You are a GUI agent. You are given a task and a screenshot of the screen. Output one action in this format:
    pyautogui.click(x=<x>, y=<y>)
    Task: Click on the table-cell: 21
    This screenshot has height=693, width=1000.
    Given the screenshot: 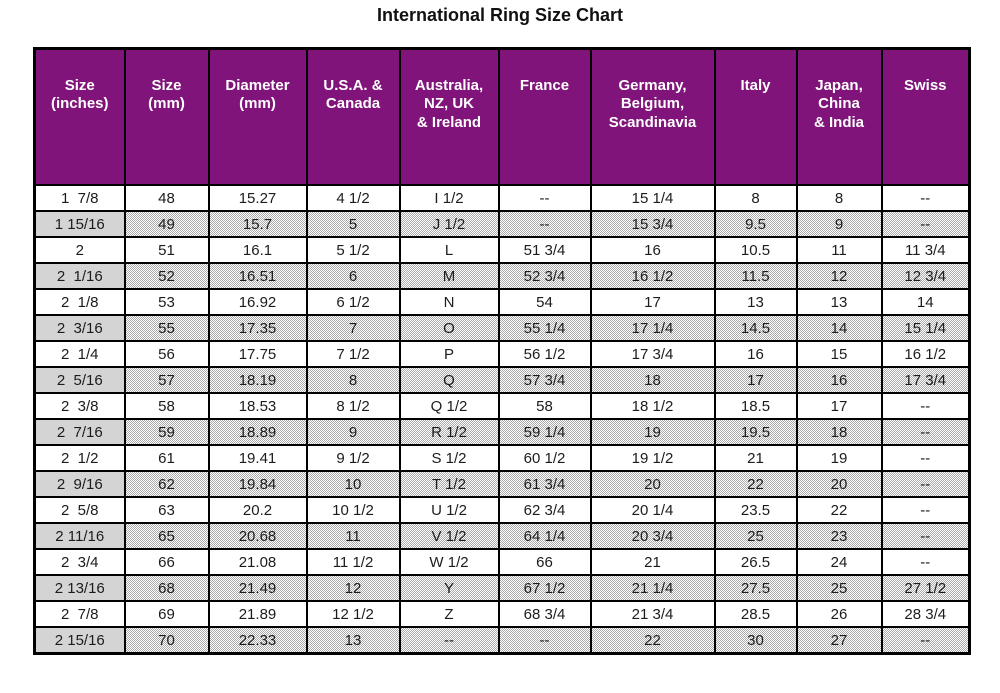 What is the action you would take?
    pyautogui.click(x=755, y=458)
    